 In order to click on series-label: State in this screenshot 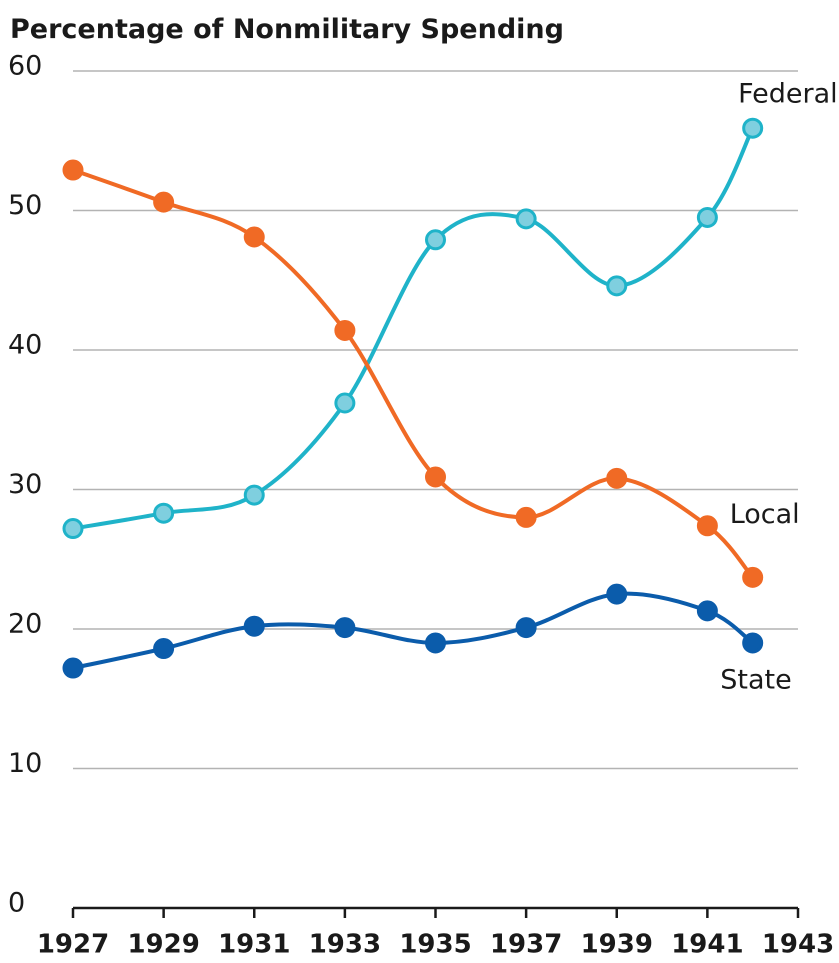, I will do `click(755, 679)`.